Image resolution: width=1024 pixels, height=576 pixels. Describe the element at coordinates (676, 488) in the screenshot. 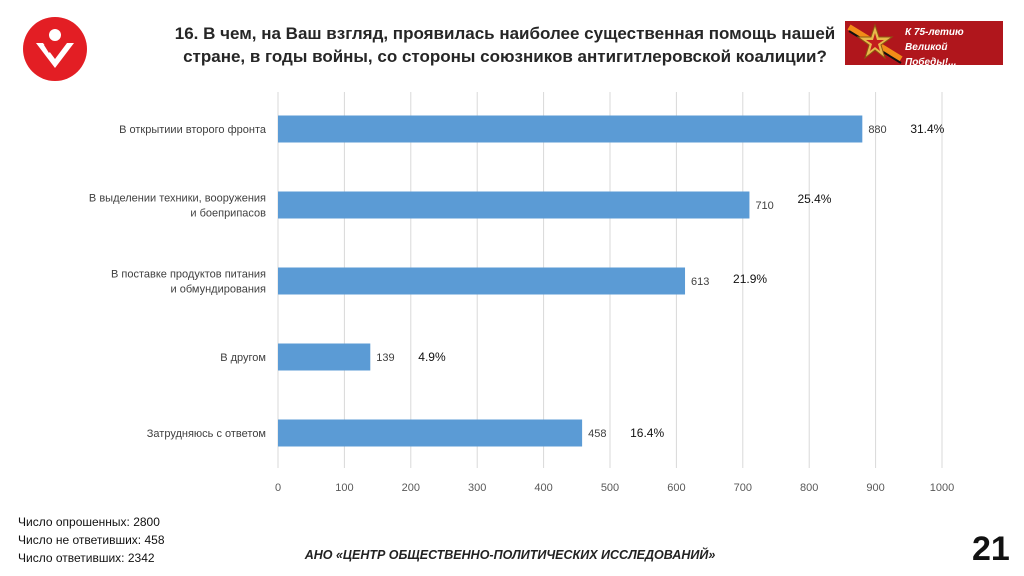

I see `x-tick-label: 600` at that location.